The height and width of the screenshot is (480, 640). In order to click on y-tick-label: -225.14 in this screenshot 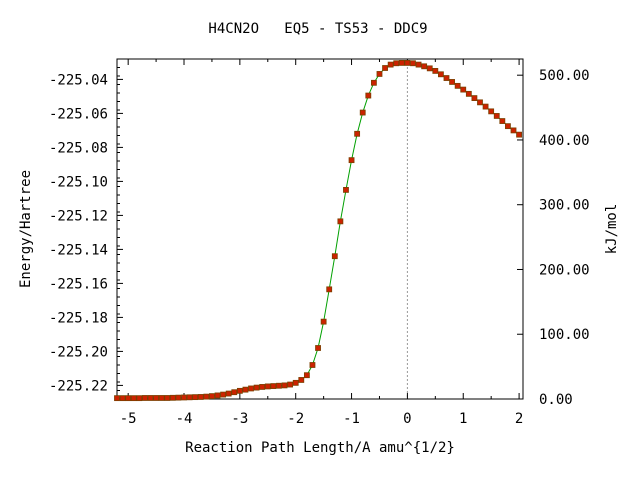, I will do `click(78, 250)`.